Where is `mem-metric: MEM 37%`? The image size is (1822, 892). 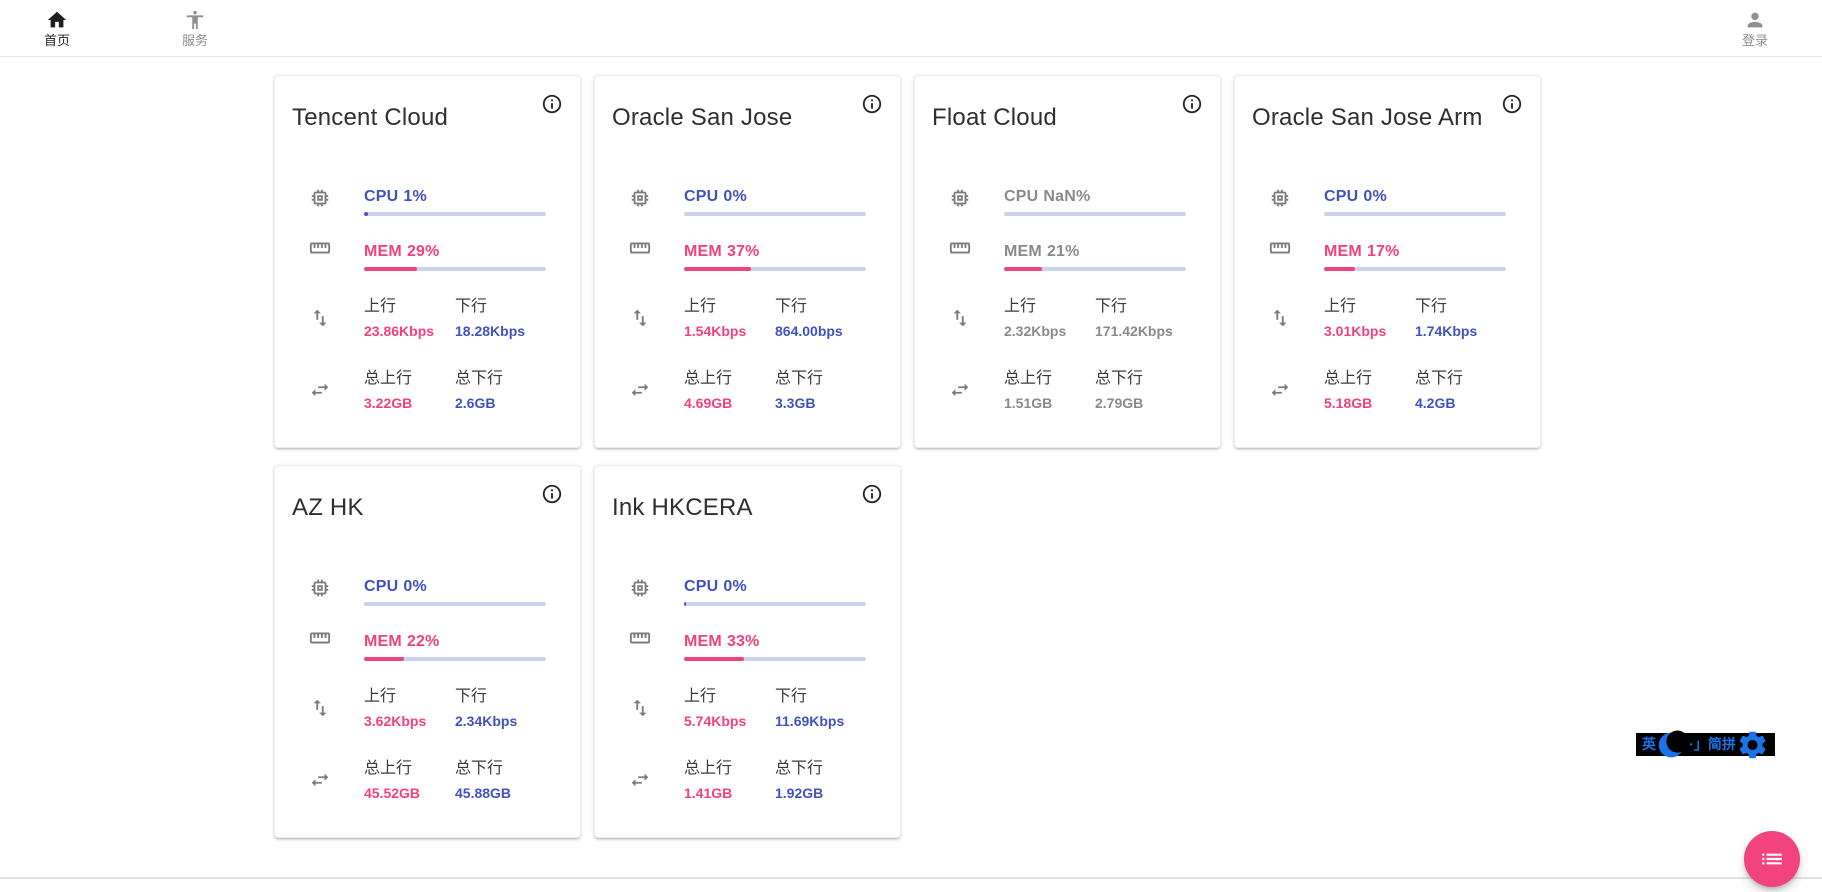
mem-metric: MEM 37% is located at coordinates (775, 256).